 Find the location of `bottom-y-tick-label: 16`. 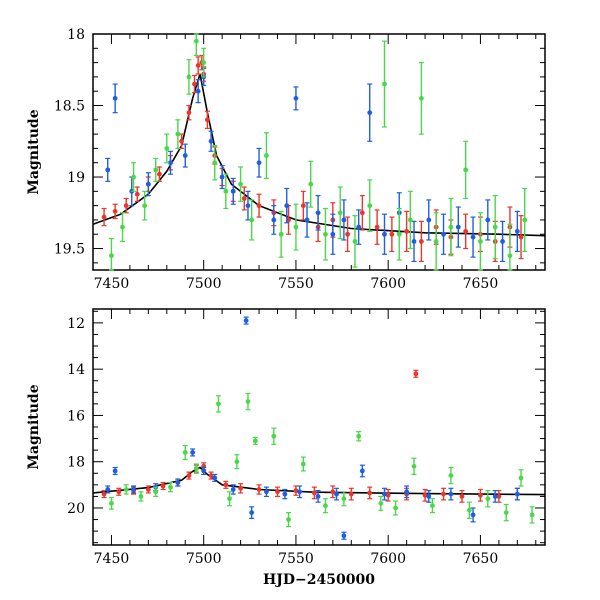

bottom-y-tick-label: 16 is located at coordinates (76, 416).